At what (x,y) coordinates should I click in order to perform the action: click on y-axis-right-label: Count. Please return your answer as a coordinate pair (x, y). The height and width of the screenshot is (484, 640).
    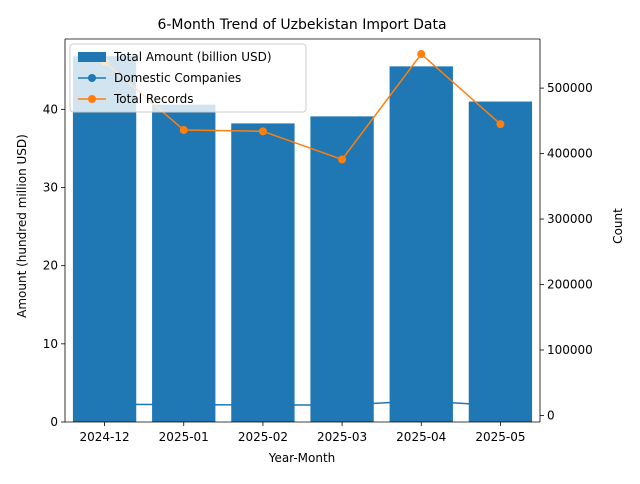
    Looking at the image, I should click on (618, 226).